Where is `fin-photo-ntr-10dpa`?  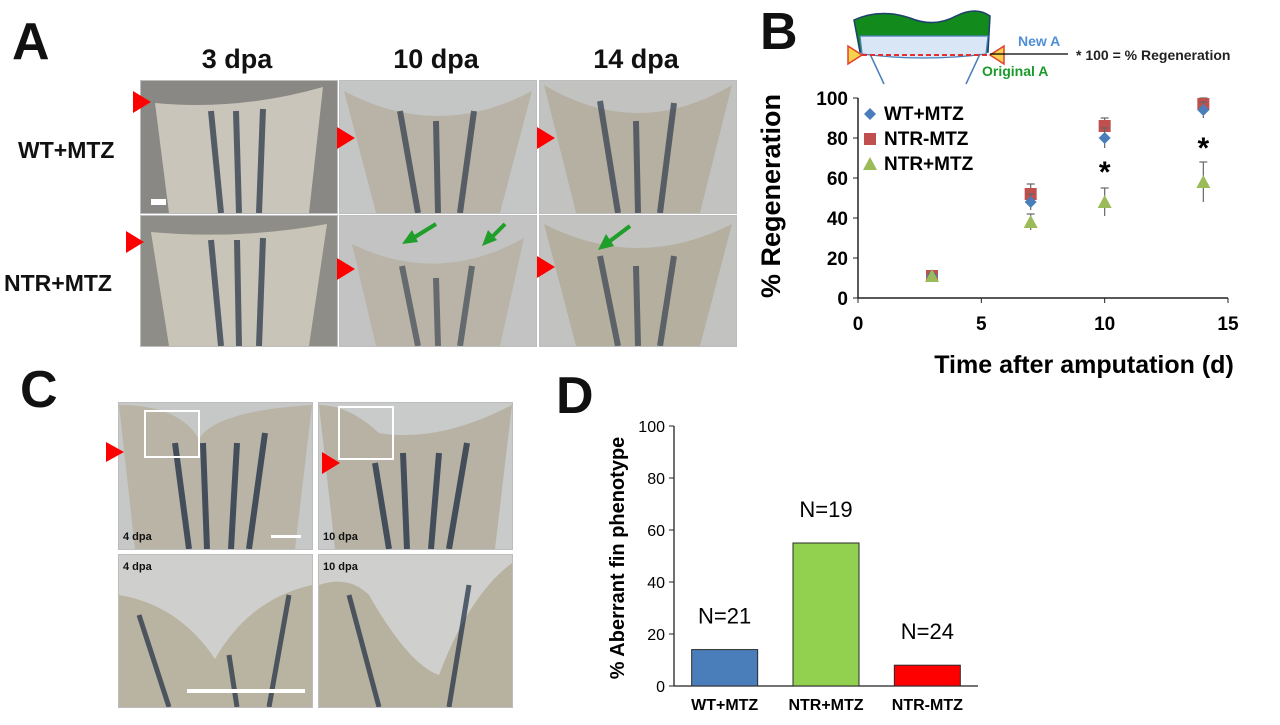
fin-photo-ntr-10dpa is located at coordinates (438, 281).